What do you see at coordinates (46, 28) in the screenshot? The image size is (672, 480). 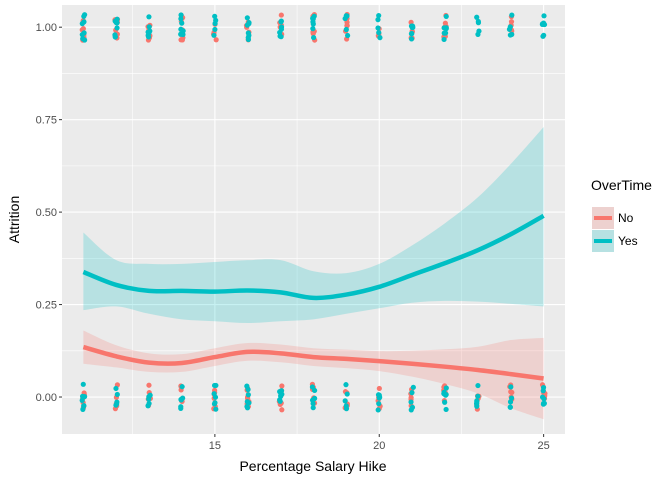 I see `y-tick-label: 1.00` at bounding box center [46, 28].